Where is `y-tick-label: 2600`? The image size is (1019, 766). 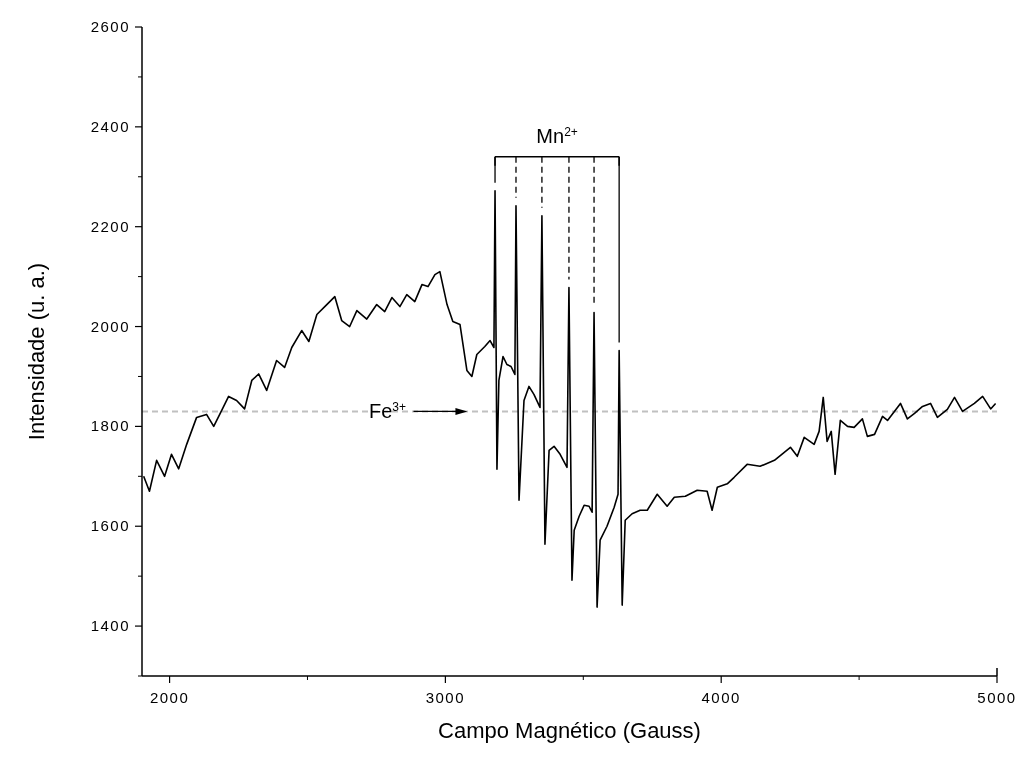
y-tick-label: 2600 is located at coordinates (110, 26).